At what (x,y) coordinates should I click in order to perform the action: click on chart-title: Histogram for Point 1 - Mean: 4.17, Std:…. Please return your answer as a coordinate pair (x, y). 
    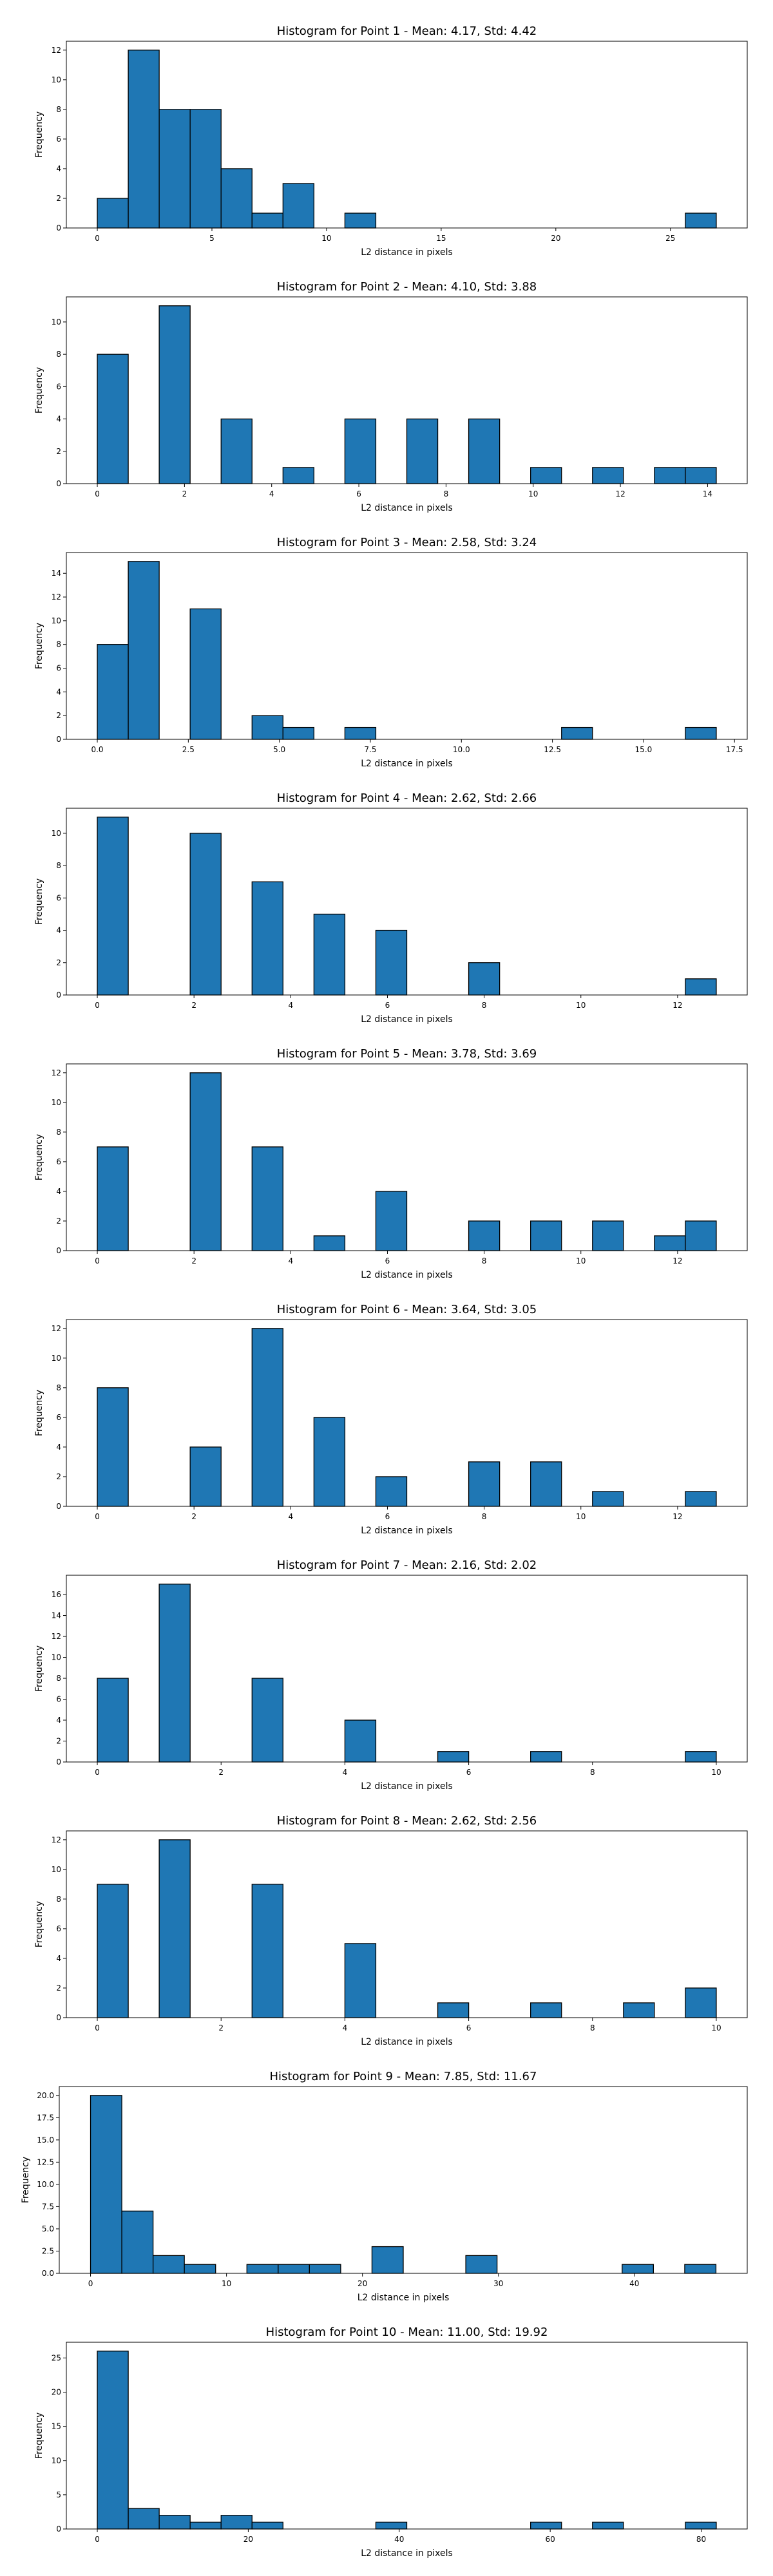
    Looking at the image, I should click on (407, 31).